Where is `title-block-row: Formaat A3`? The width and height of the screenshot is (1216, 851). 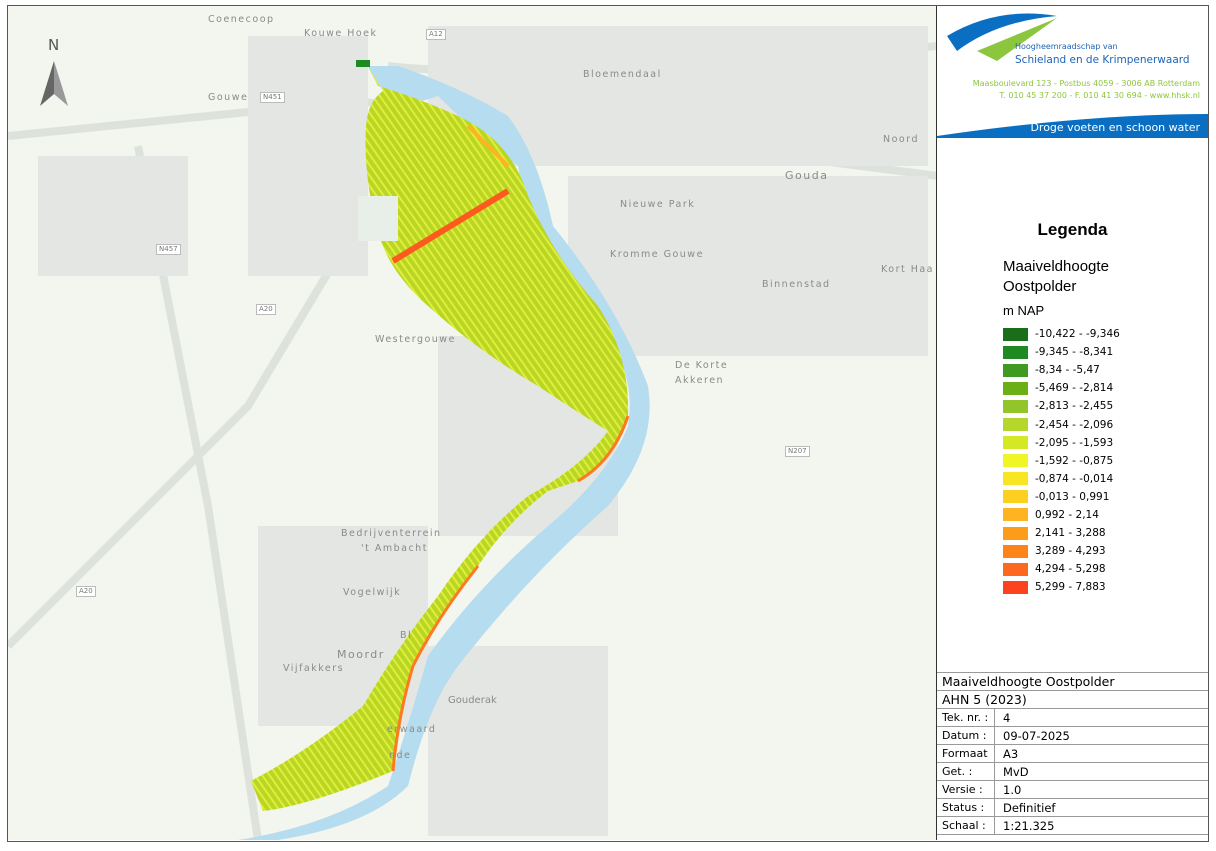
title-block-row: Formaat A3 is located at coordinates (1072, 754).